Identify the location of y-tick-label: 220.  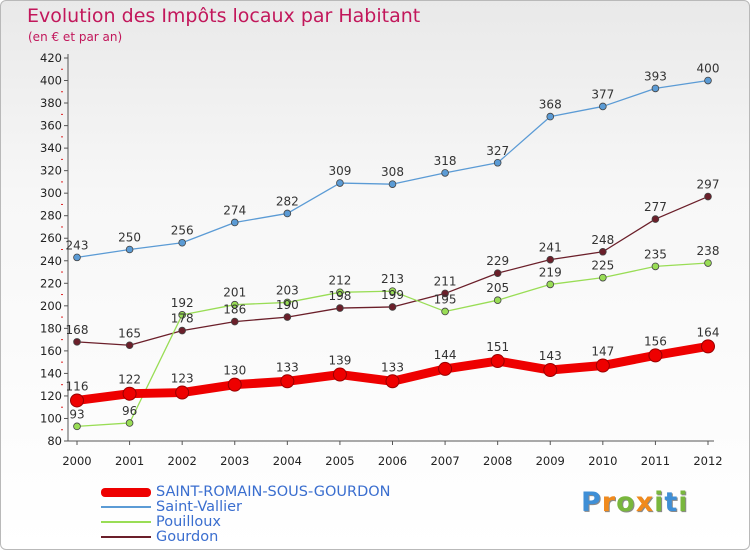
(51, 283).